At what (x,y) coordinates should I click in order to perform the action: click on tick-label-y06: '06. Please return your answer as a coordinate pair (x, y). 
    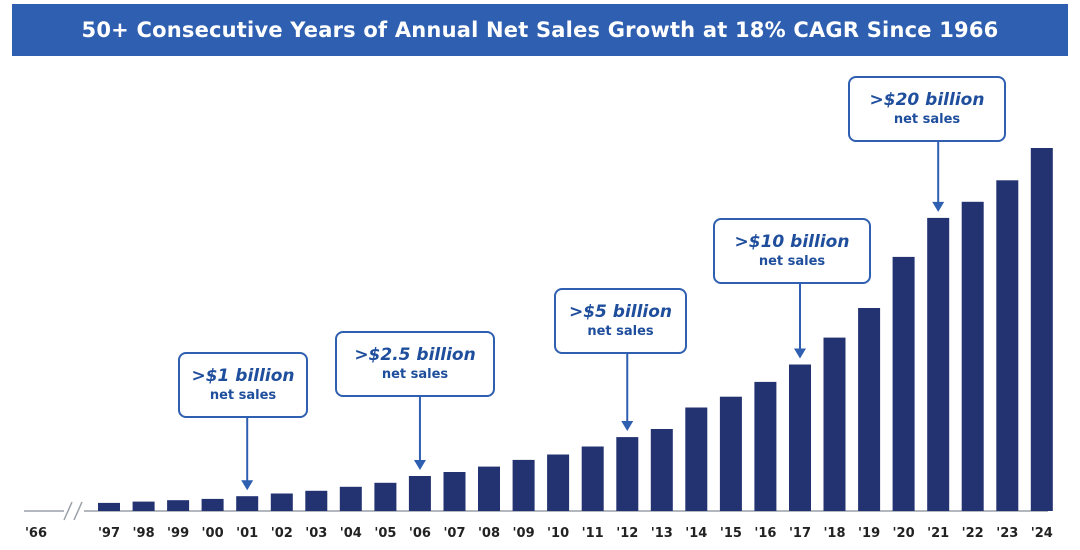
    Looking at the image, I should click on (420, 533).